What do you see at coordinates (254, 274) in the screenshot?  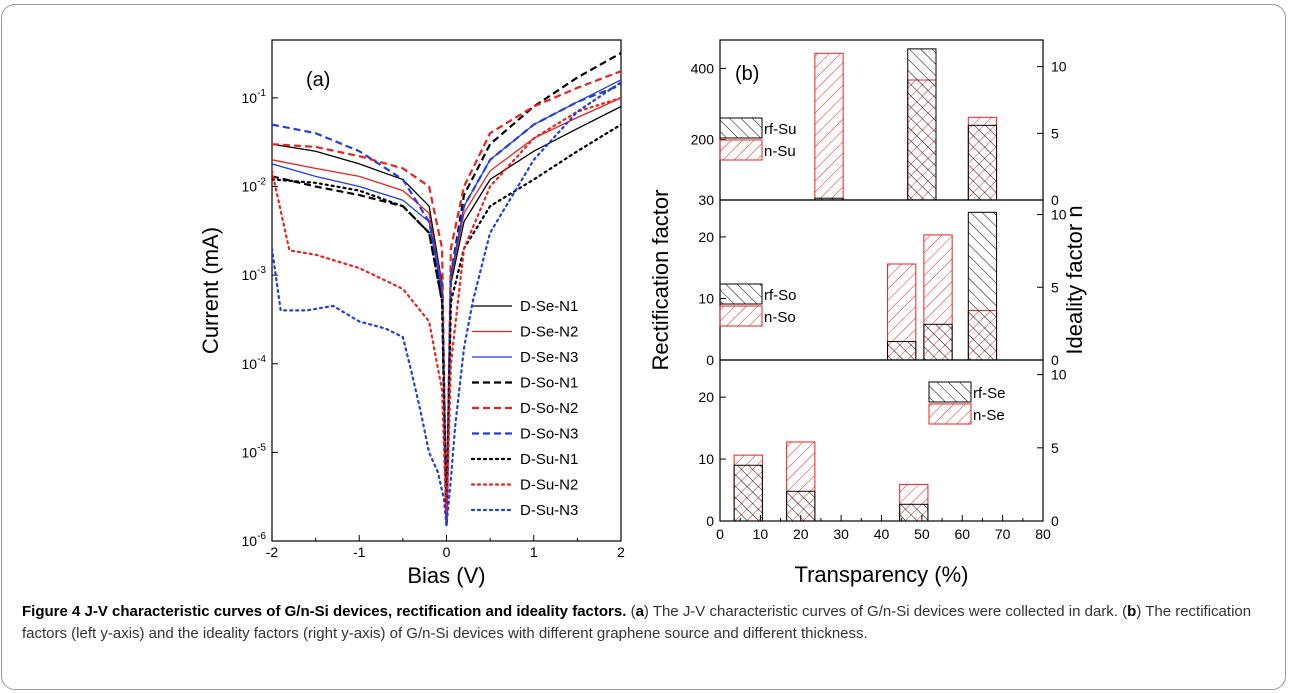 I see `y-tick-label: 10⁻³` at bounding box center [254, 274].